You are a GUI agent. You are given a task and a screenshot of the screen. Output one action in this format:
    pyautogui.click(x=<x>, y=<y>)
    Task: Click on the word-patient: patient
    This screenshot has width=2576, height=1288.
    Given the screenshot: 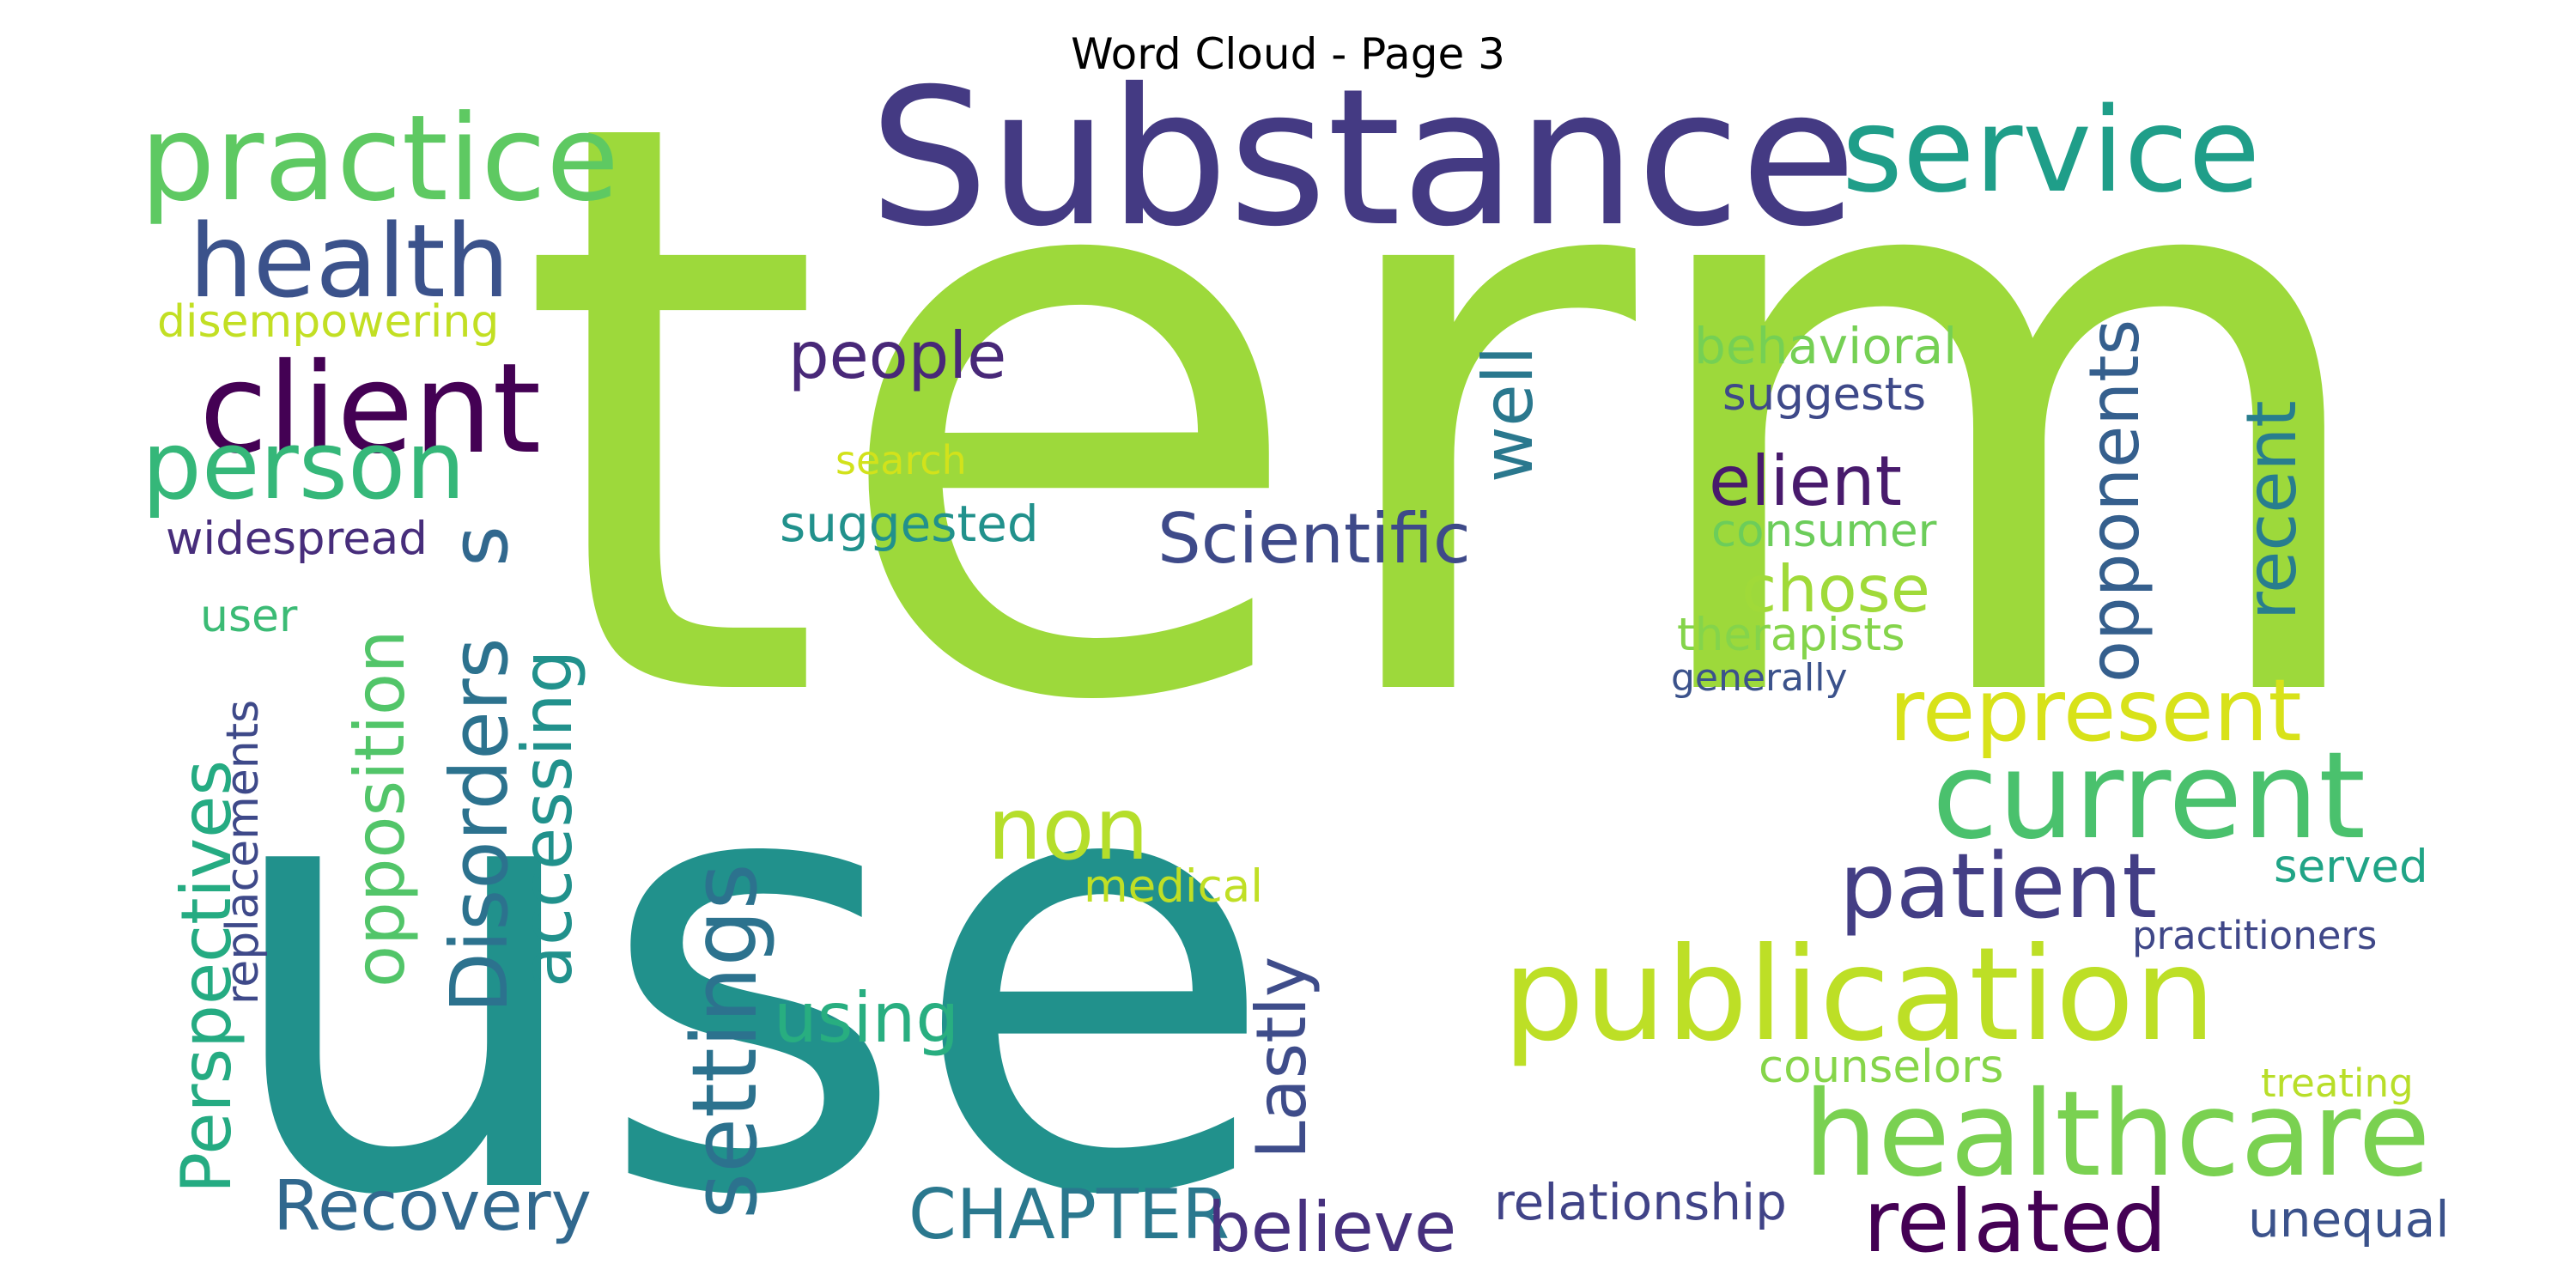 What is the action you would take?
    pyautogui.click(x=1998, y=886)
    